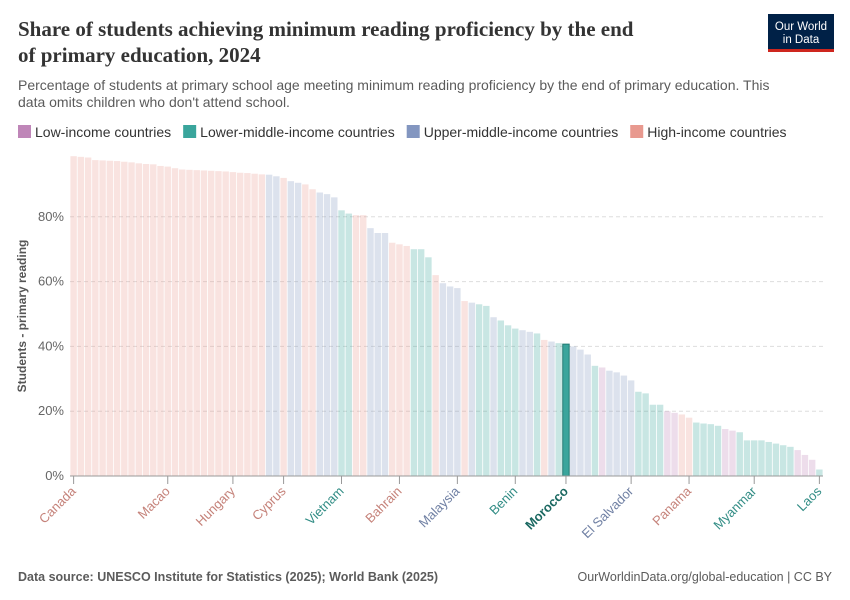 The height and width of the screenshot is (600, 850). I want to click on y-tick-label: 40%, so click(51, 345).